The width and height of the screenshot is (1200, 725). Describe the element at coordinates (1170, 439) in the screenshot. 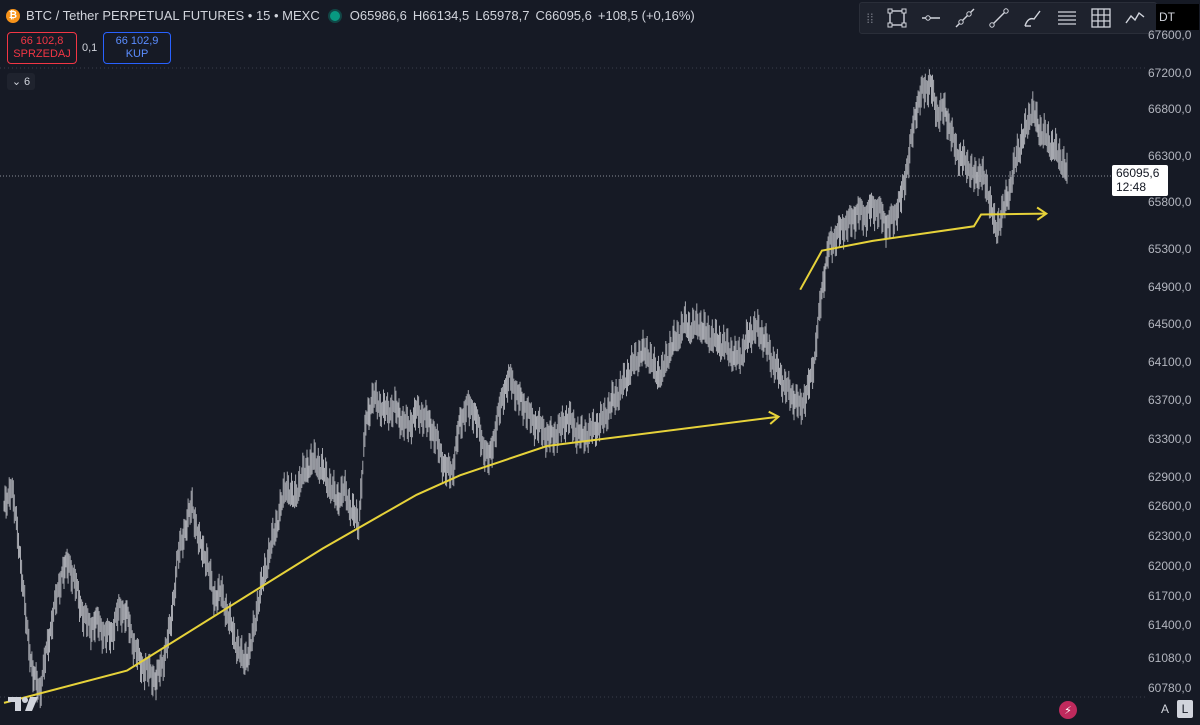

I see `axis-label: 63300,0` at that location.